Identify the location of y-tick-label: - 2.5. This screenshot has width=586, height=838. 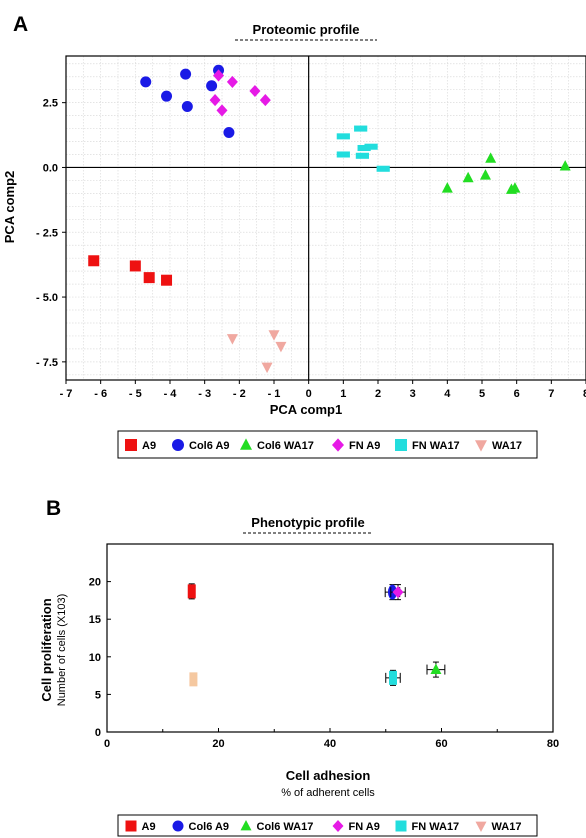
(47, 233).